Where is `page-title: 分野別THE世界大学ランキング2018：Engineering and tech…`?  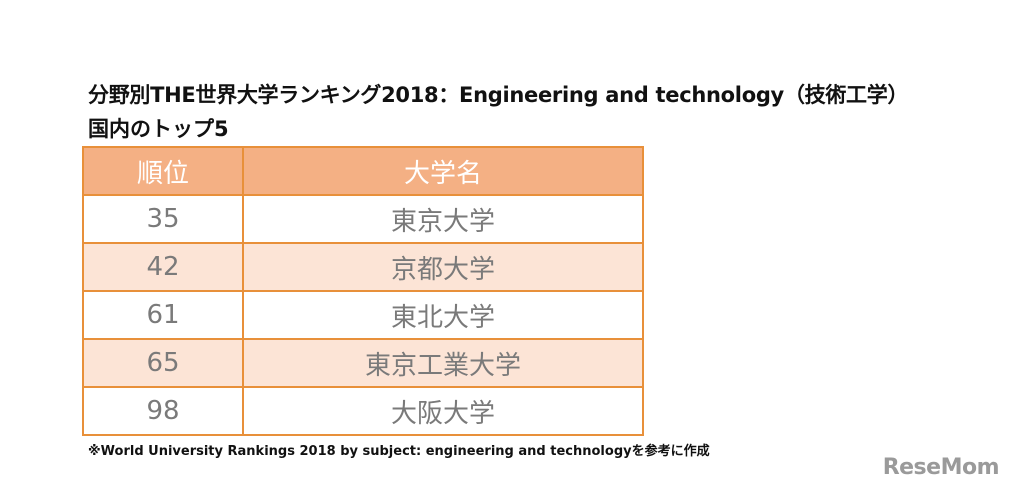 page-title: 分野別THE世界大学ランキング2018：Engineering and tech… is located at coordinates (498, 95).